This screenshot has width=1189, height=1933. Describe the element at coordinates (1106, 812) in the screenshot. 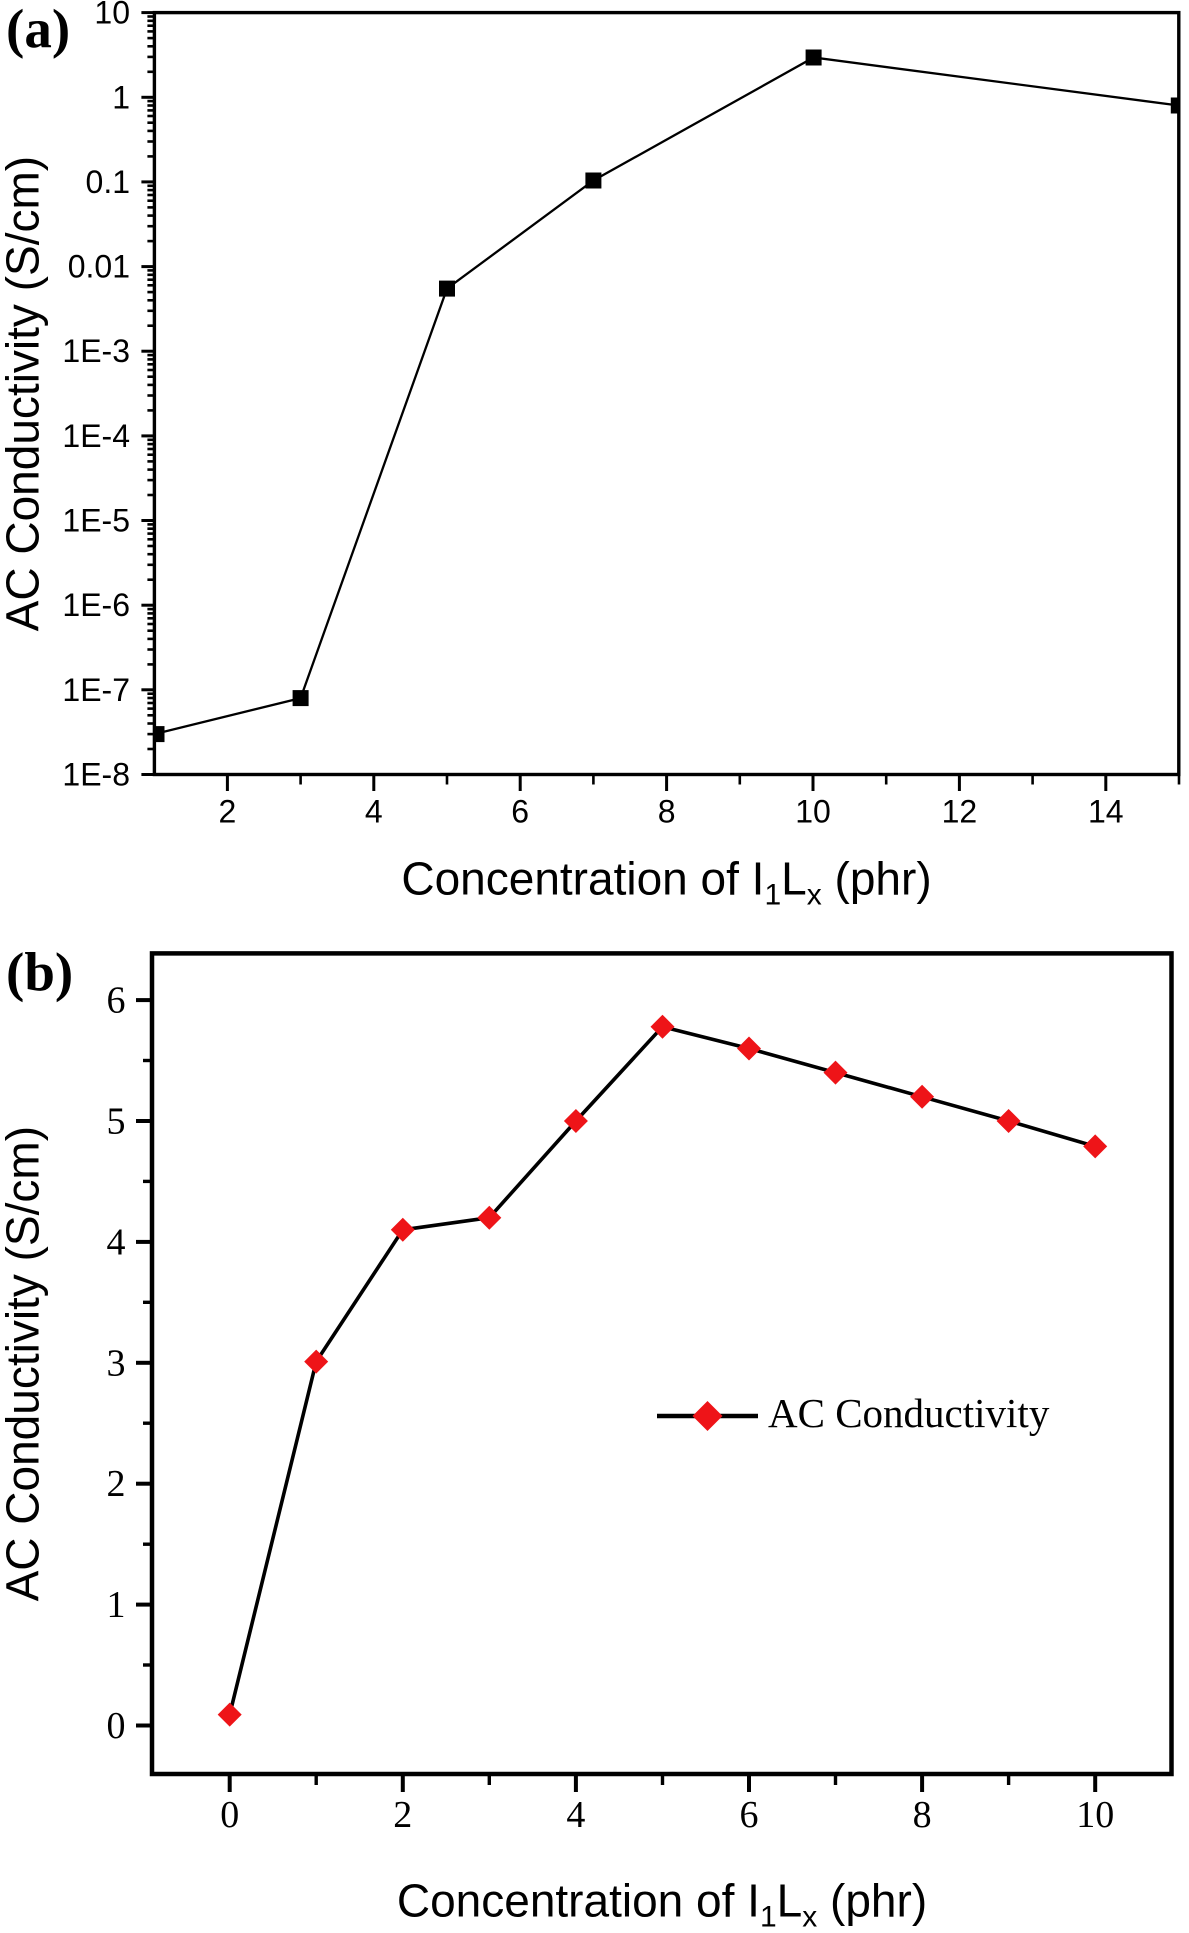

I see `svg-text: 14` at that location.